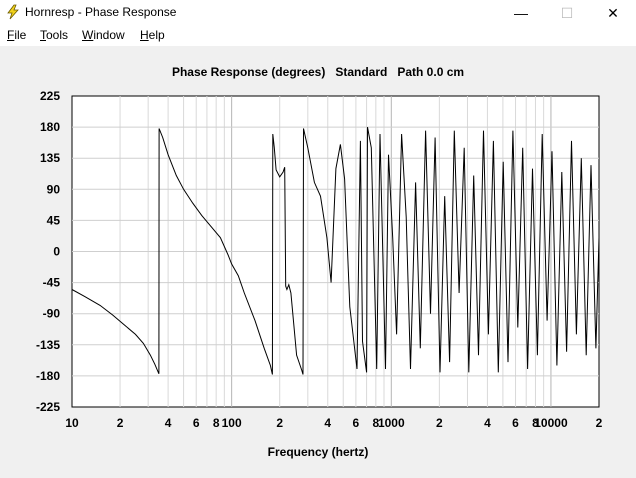 The width and height of the screenshot is (636, 478). What do you see at coordinates (48, 407) in the screenshot?
I see `y-tick-label: -225` at bounding box center [48, 407].